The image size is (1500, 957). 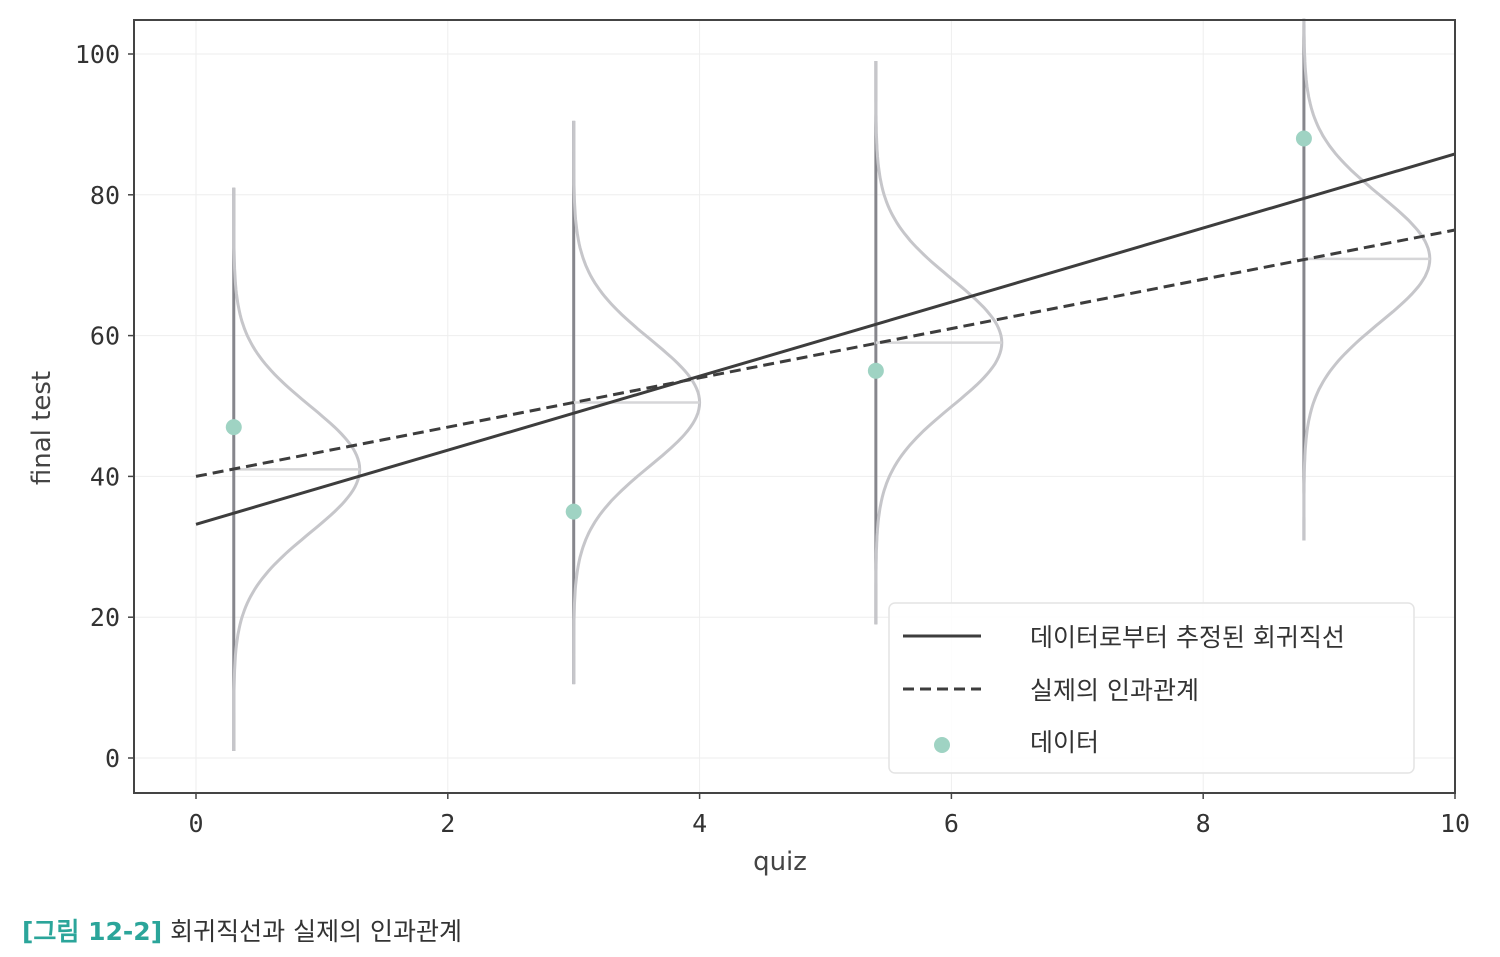 I want to click on caption-text: 회귀직선과 실제의 인과관계, so click(x=316, y=931).